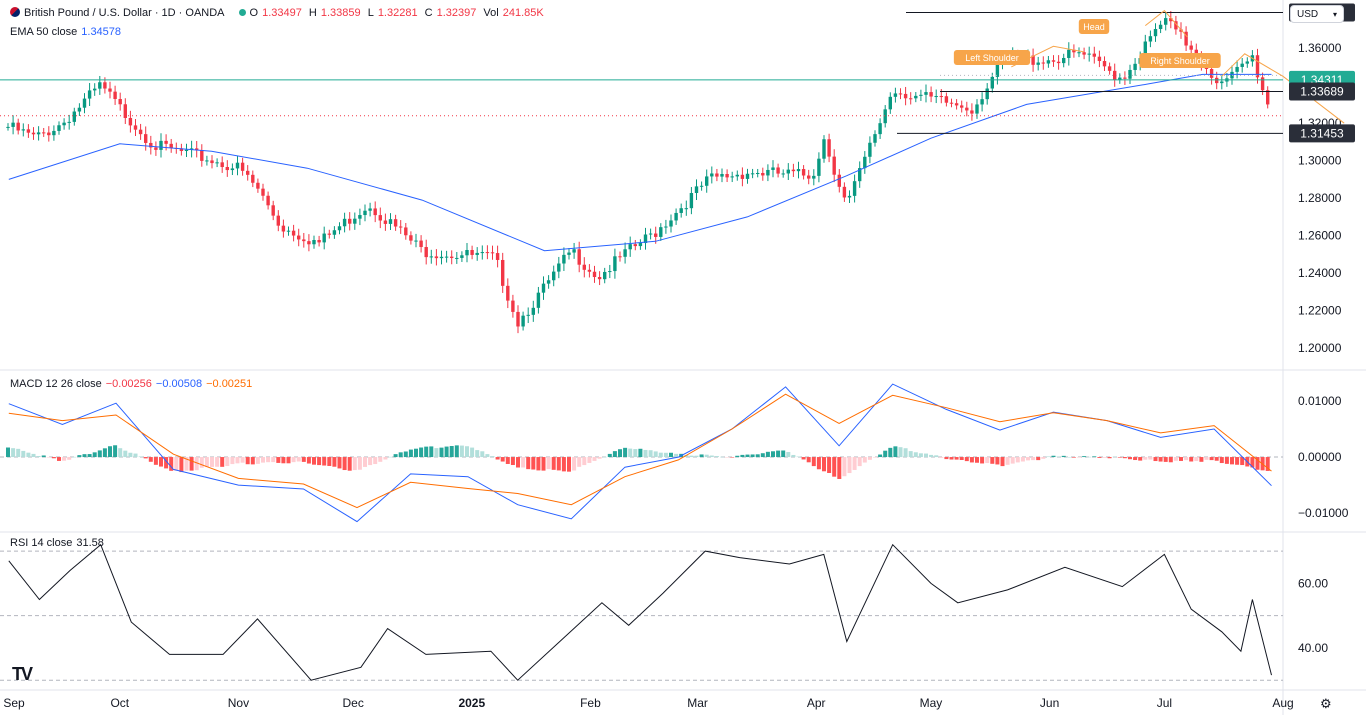  I want to click on tradingview-logo-icon: TV, so click(22, 674).